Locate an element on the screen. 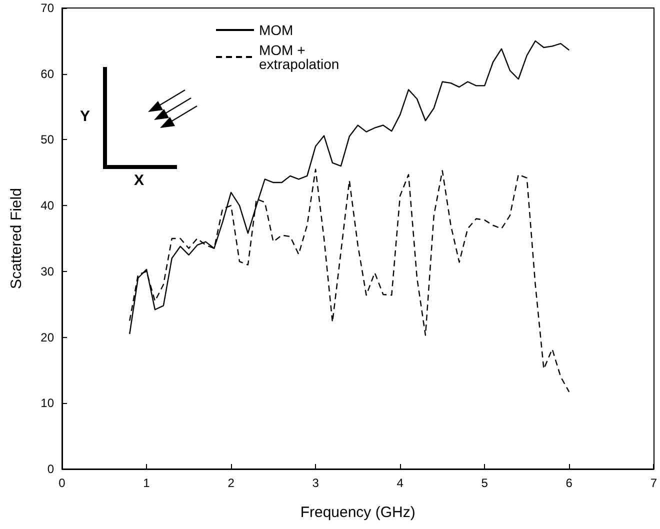 The height and width of the screenshot is (529, 660). x-tick-label: 6 is located at coordinates (569, 483).